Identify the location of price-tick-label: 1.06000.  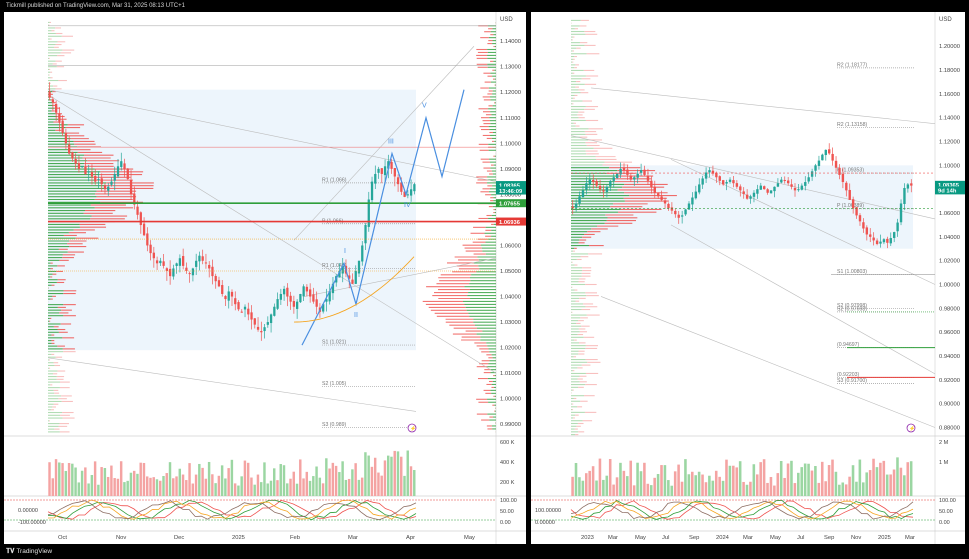
(510, 246).